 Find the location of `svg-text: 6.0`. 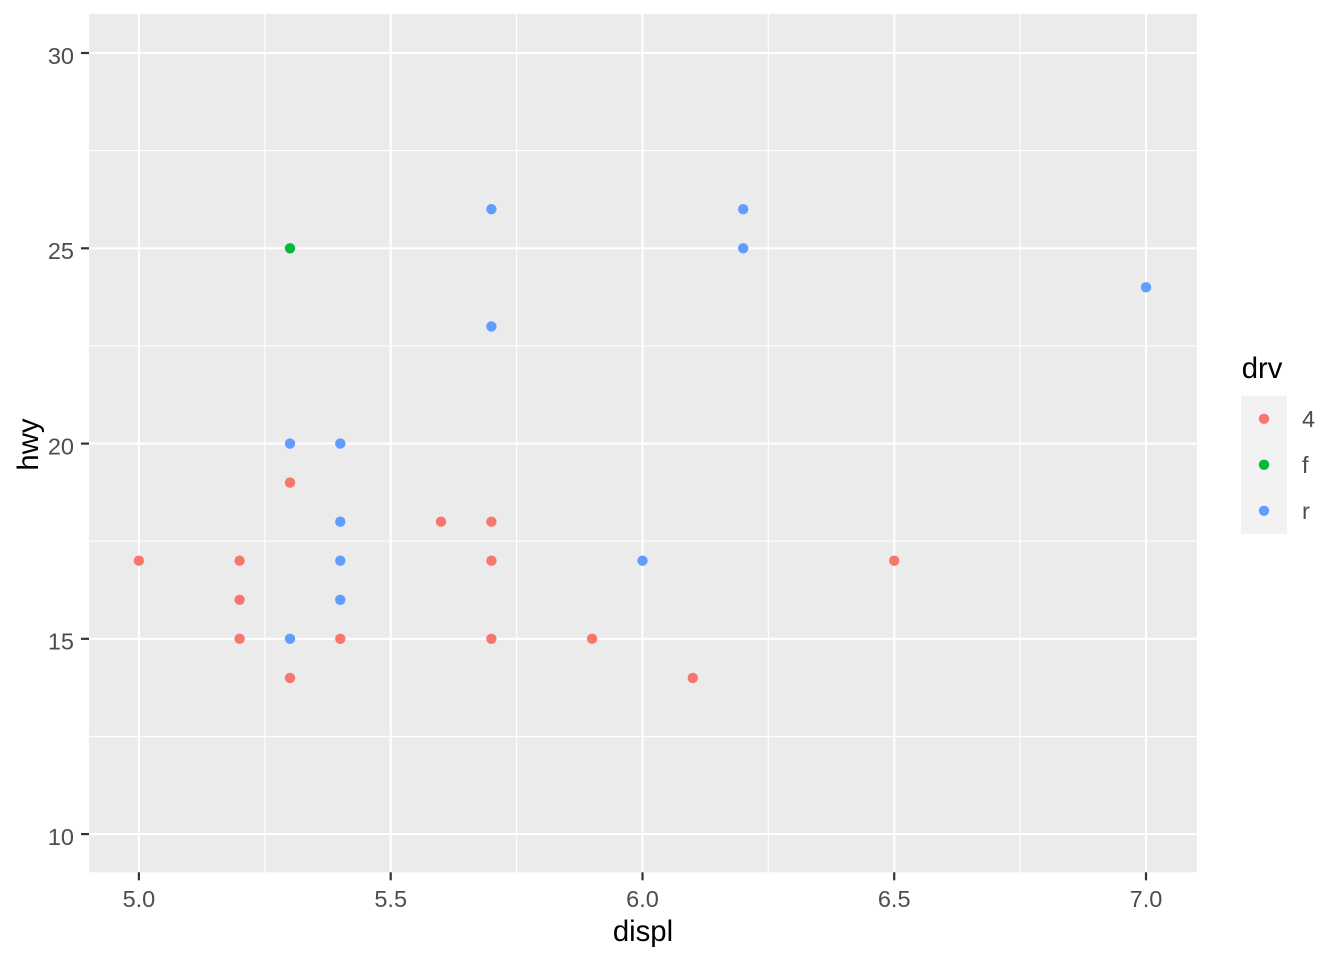

svg-text: 6.0 is located at coordinates (642, 899).